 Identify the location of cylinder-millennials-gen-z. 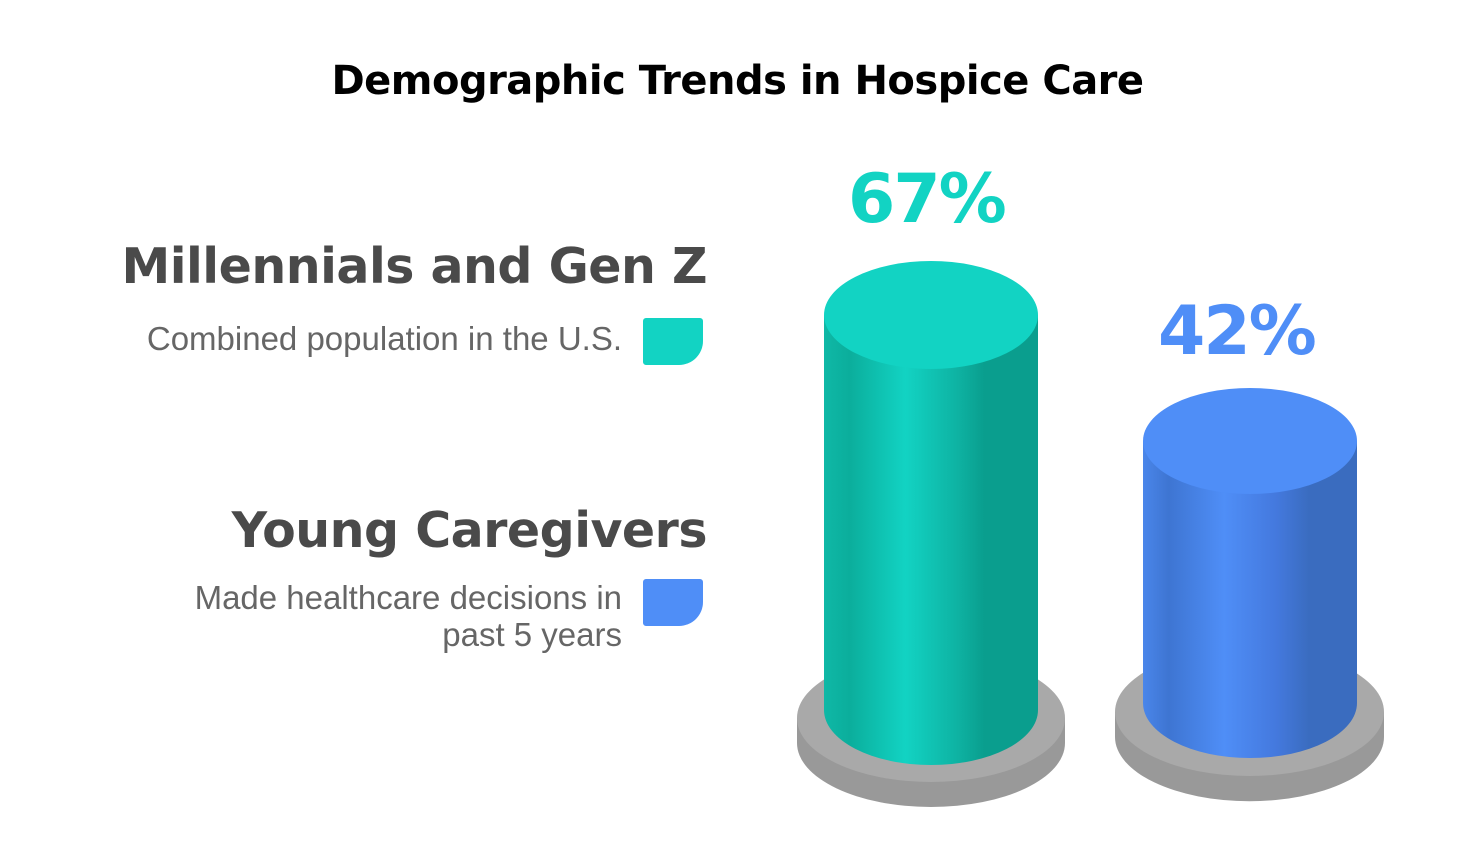
(931, 513).